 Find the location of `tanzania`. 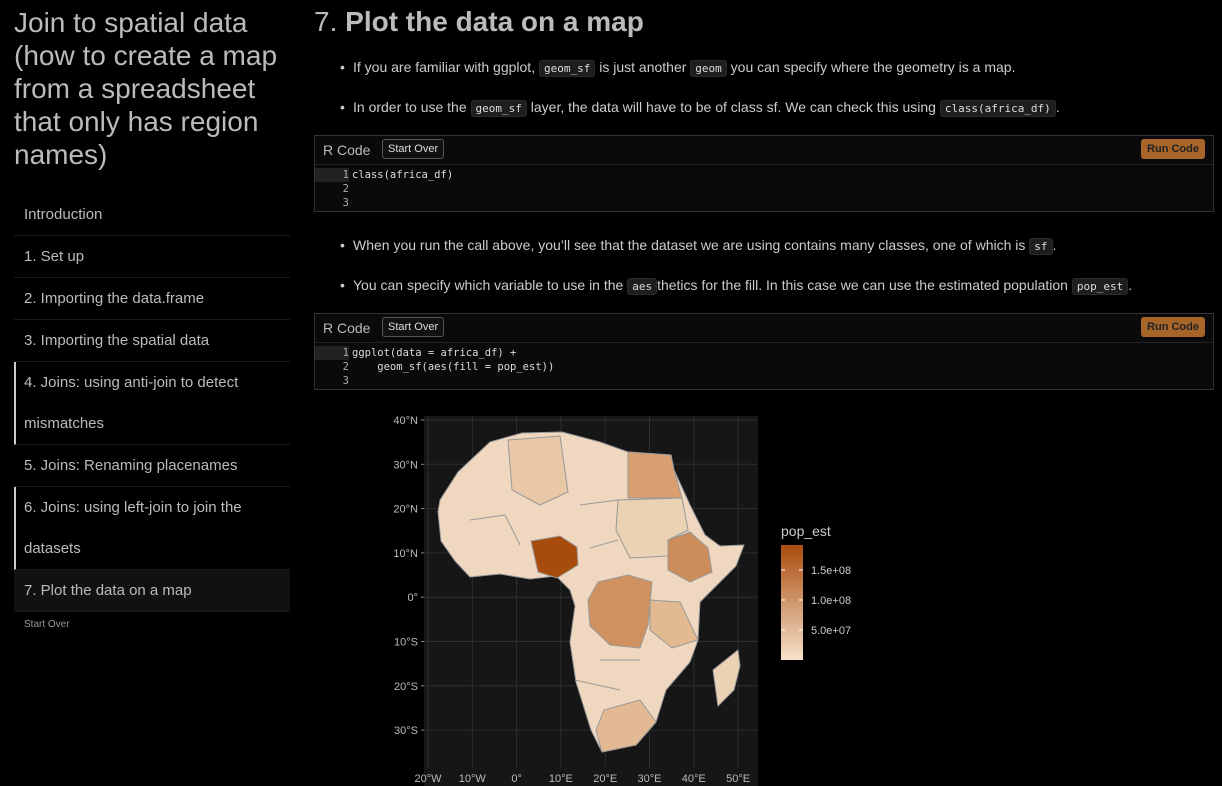

tanzania is located at coordinates (674, 624).